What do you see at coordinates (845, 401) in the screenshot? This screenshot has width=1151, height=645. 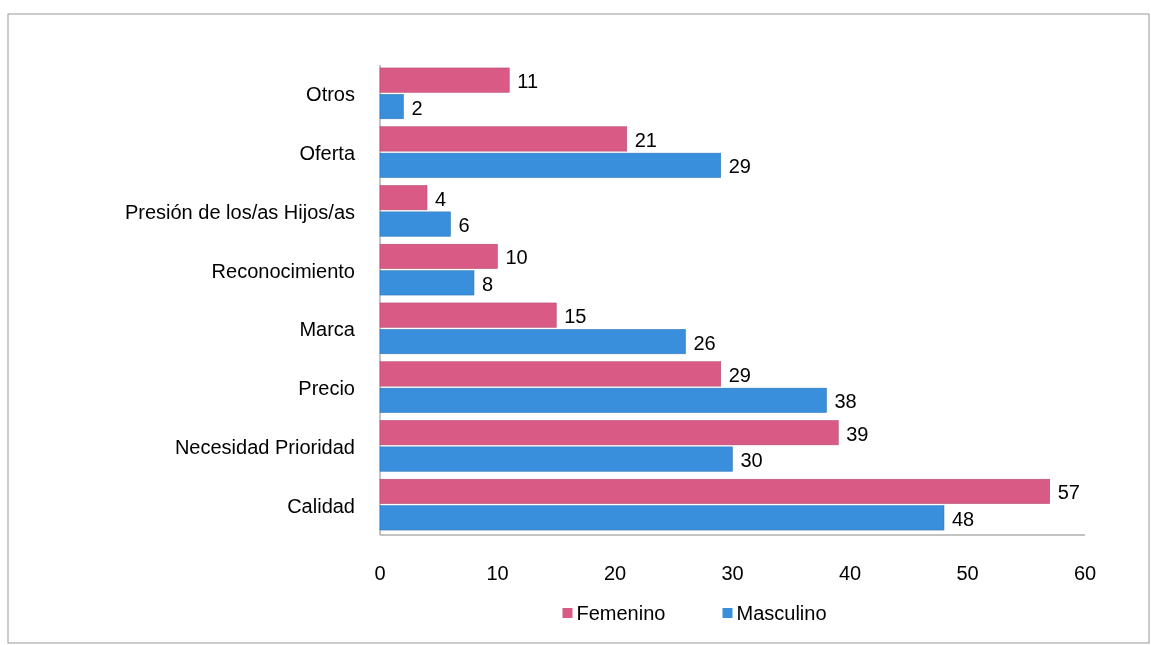 I see `data-label: 38` at bounding box center [845, 401].